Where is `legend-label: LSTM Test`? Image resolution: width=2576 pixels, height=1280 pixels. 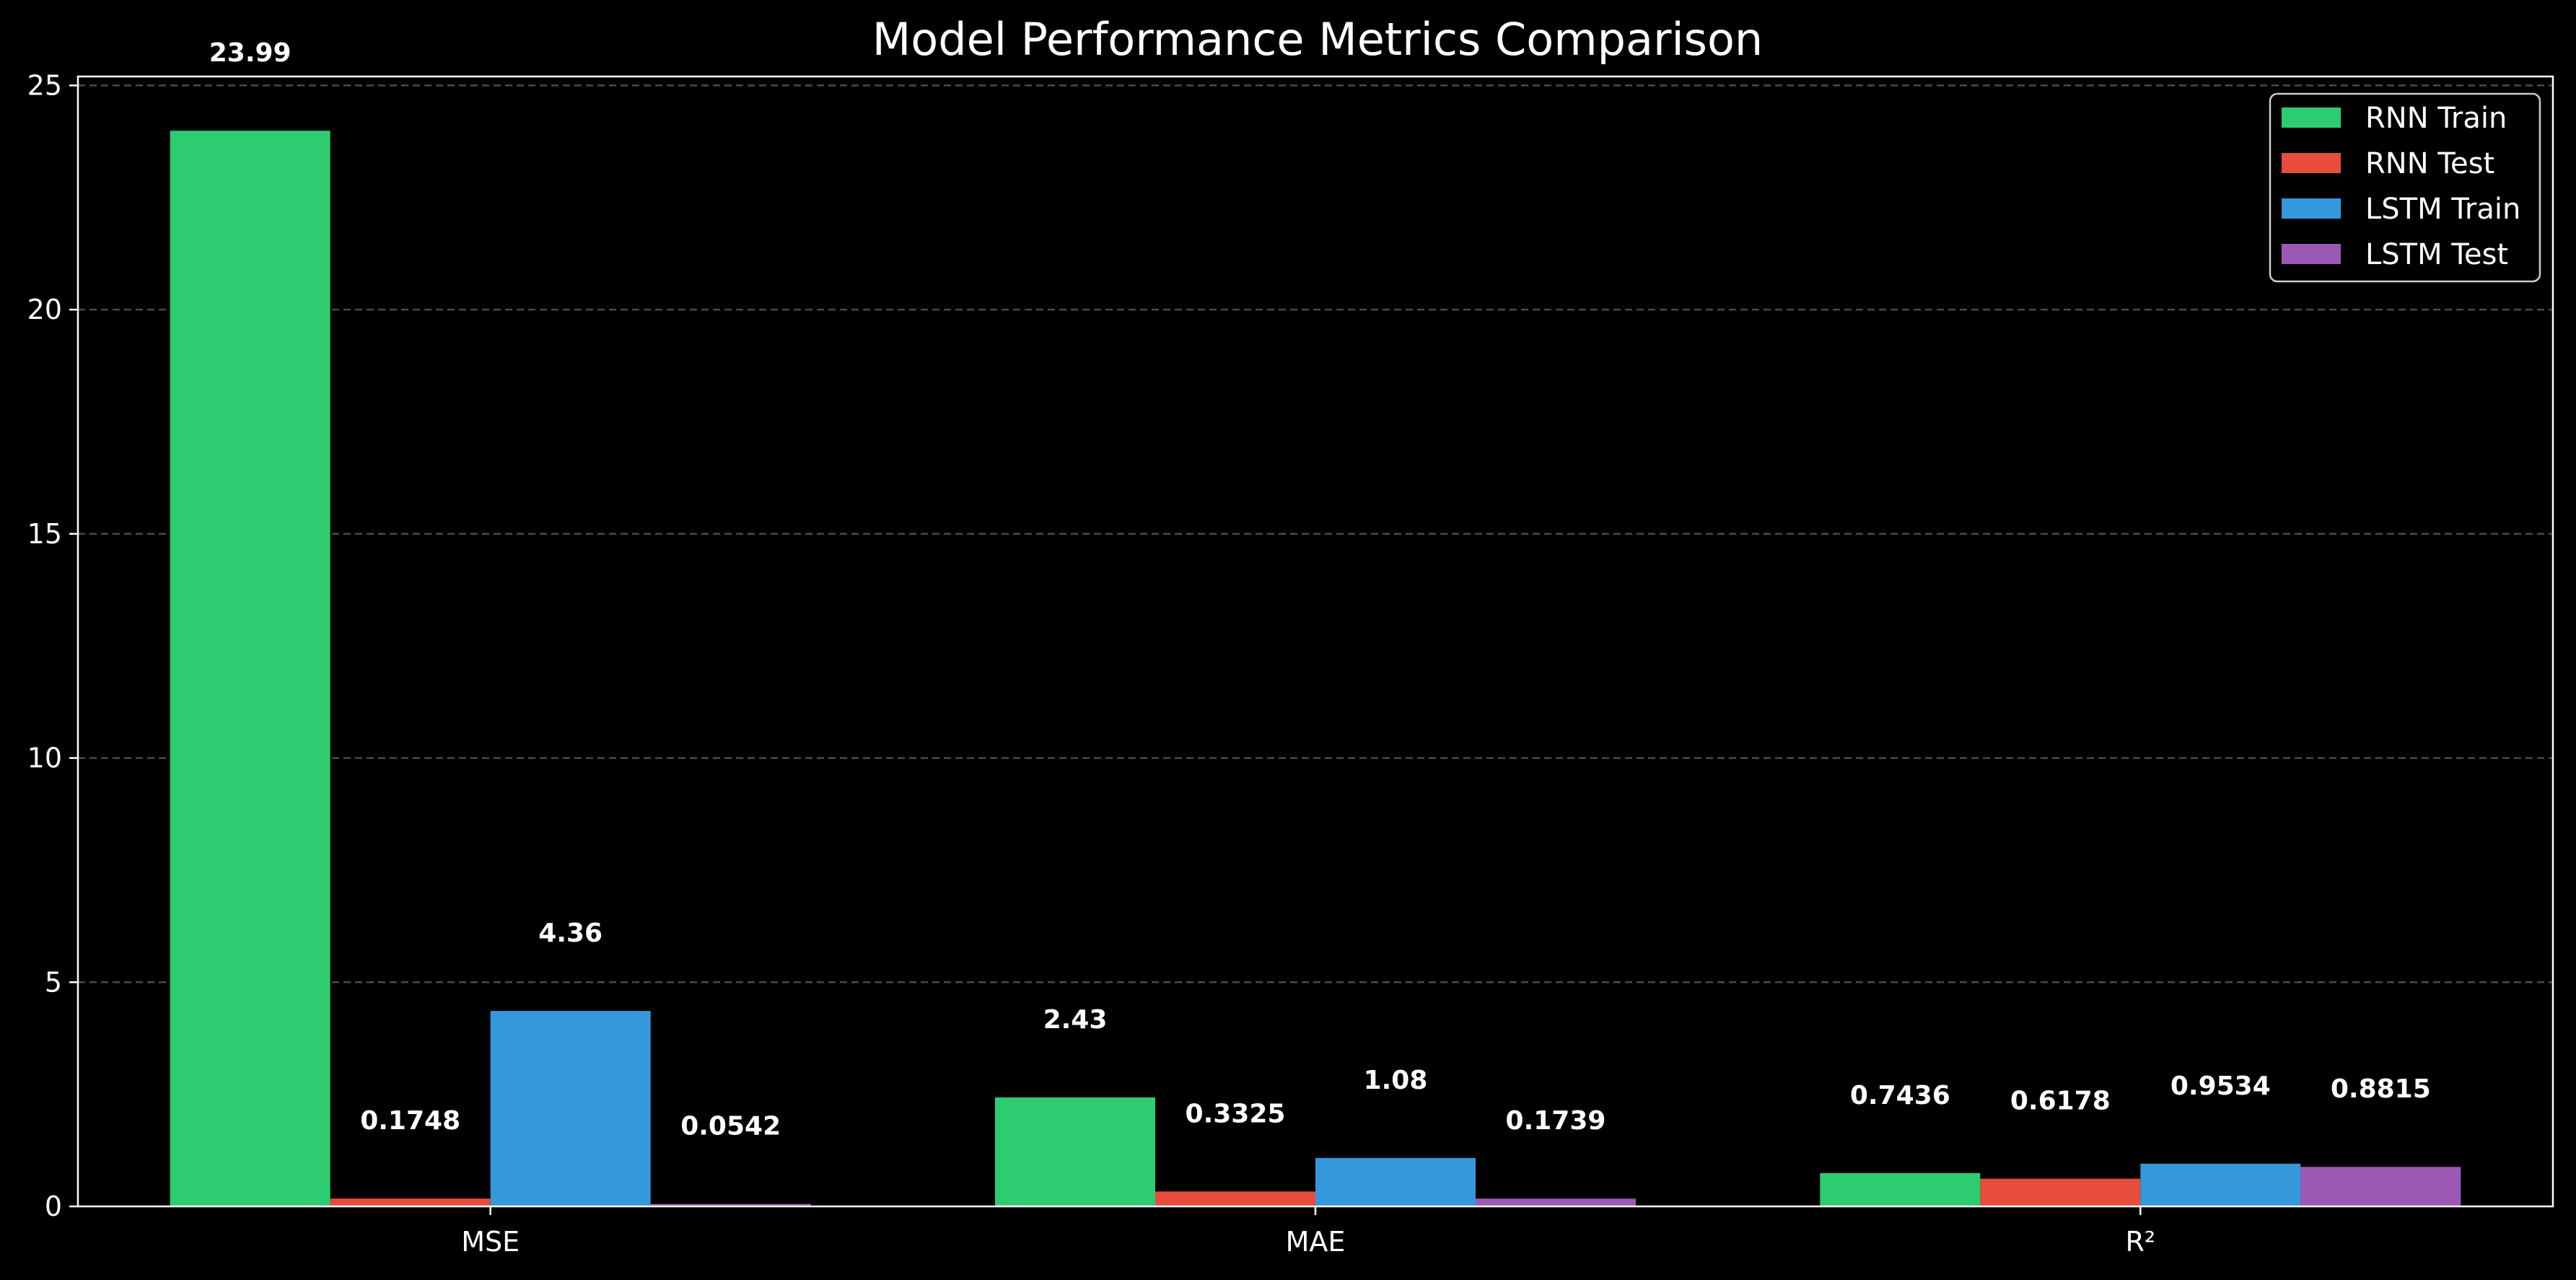
legend-label: LSTM Test is located at coordinates (2436, 254).